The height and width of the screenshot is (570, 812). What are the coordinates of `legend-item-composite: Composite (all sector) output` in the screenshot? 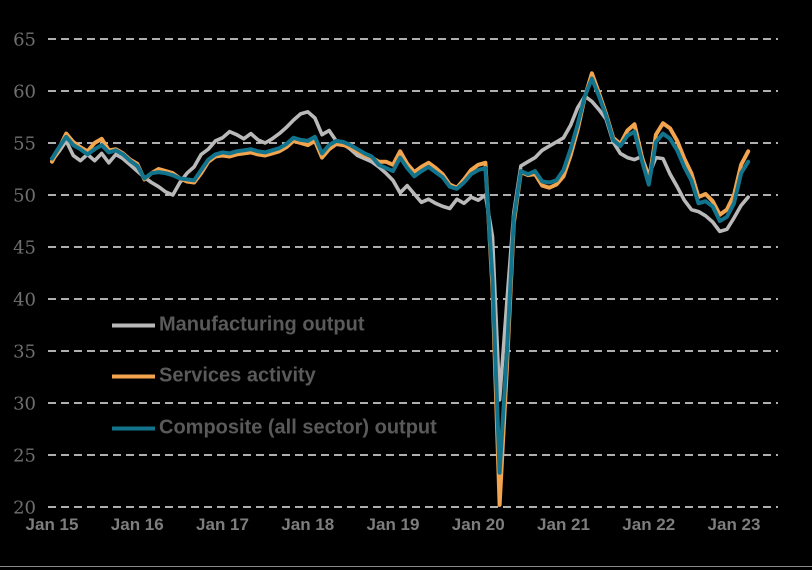 It's located at (274, 428).